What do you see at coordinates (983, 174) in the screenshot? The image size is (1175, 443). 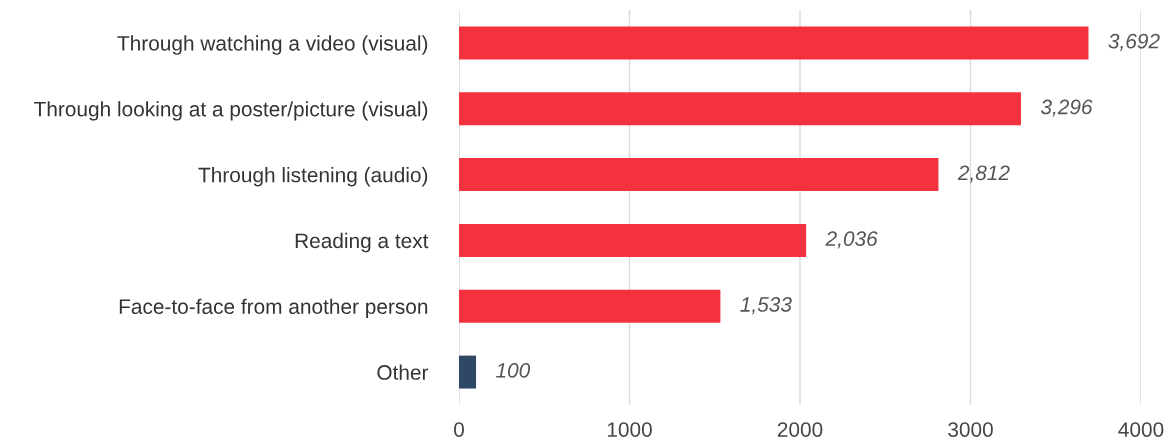 I see `data-label: 2,812` at bounding box center [983, 174].